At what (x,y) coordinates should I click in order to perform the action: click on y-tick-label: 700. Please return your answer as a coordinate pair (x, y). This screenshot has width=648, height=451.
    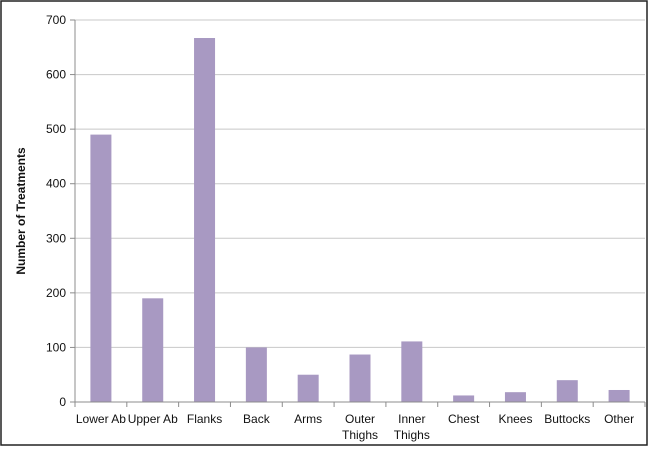
    Looking at the image, I should click on (56, 20).